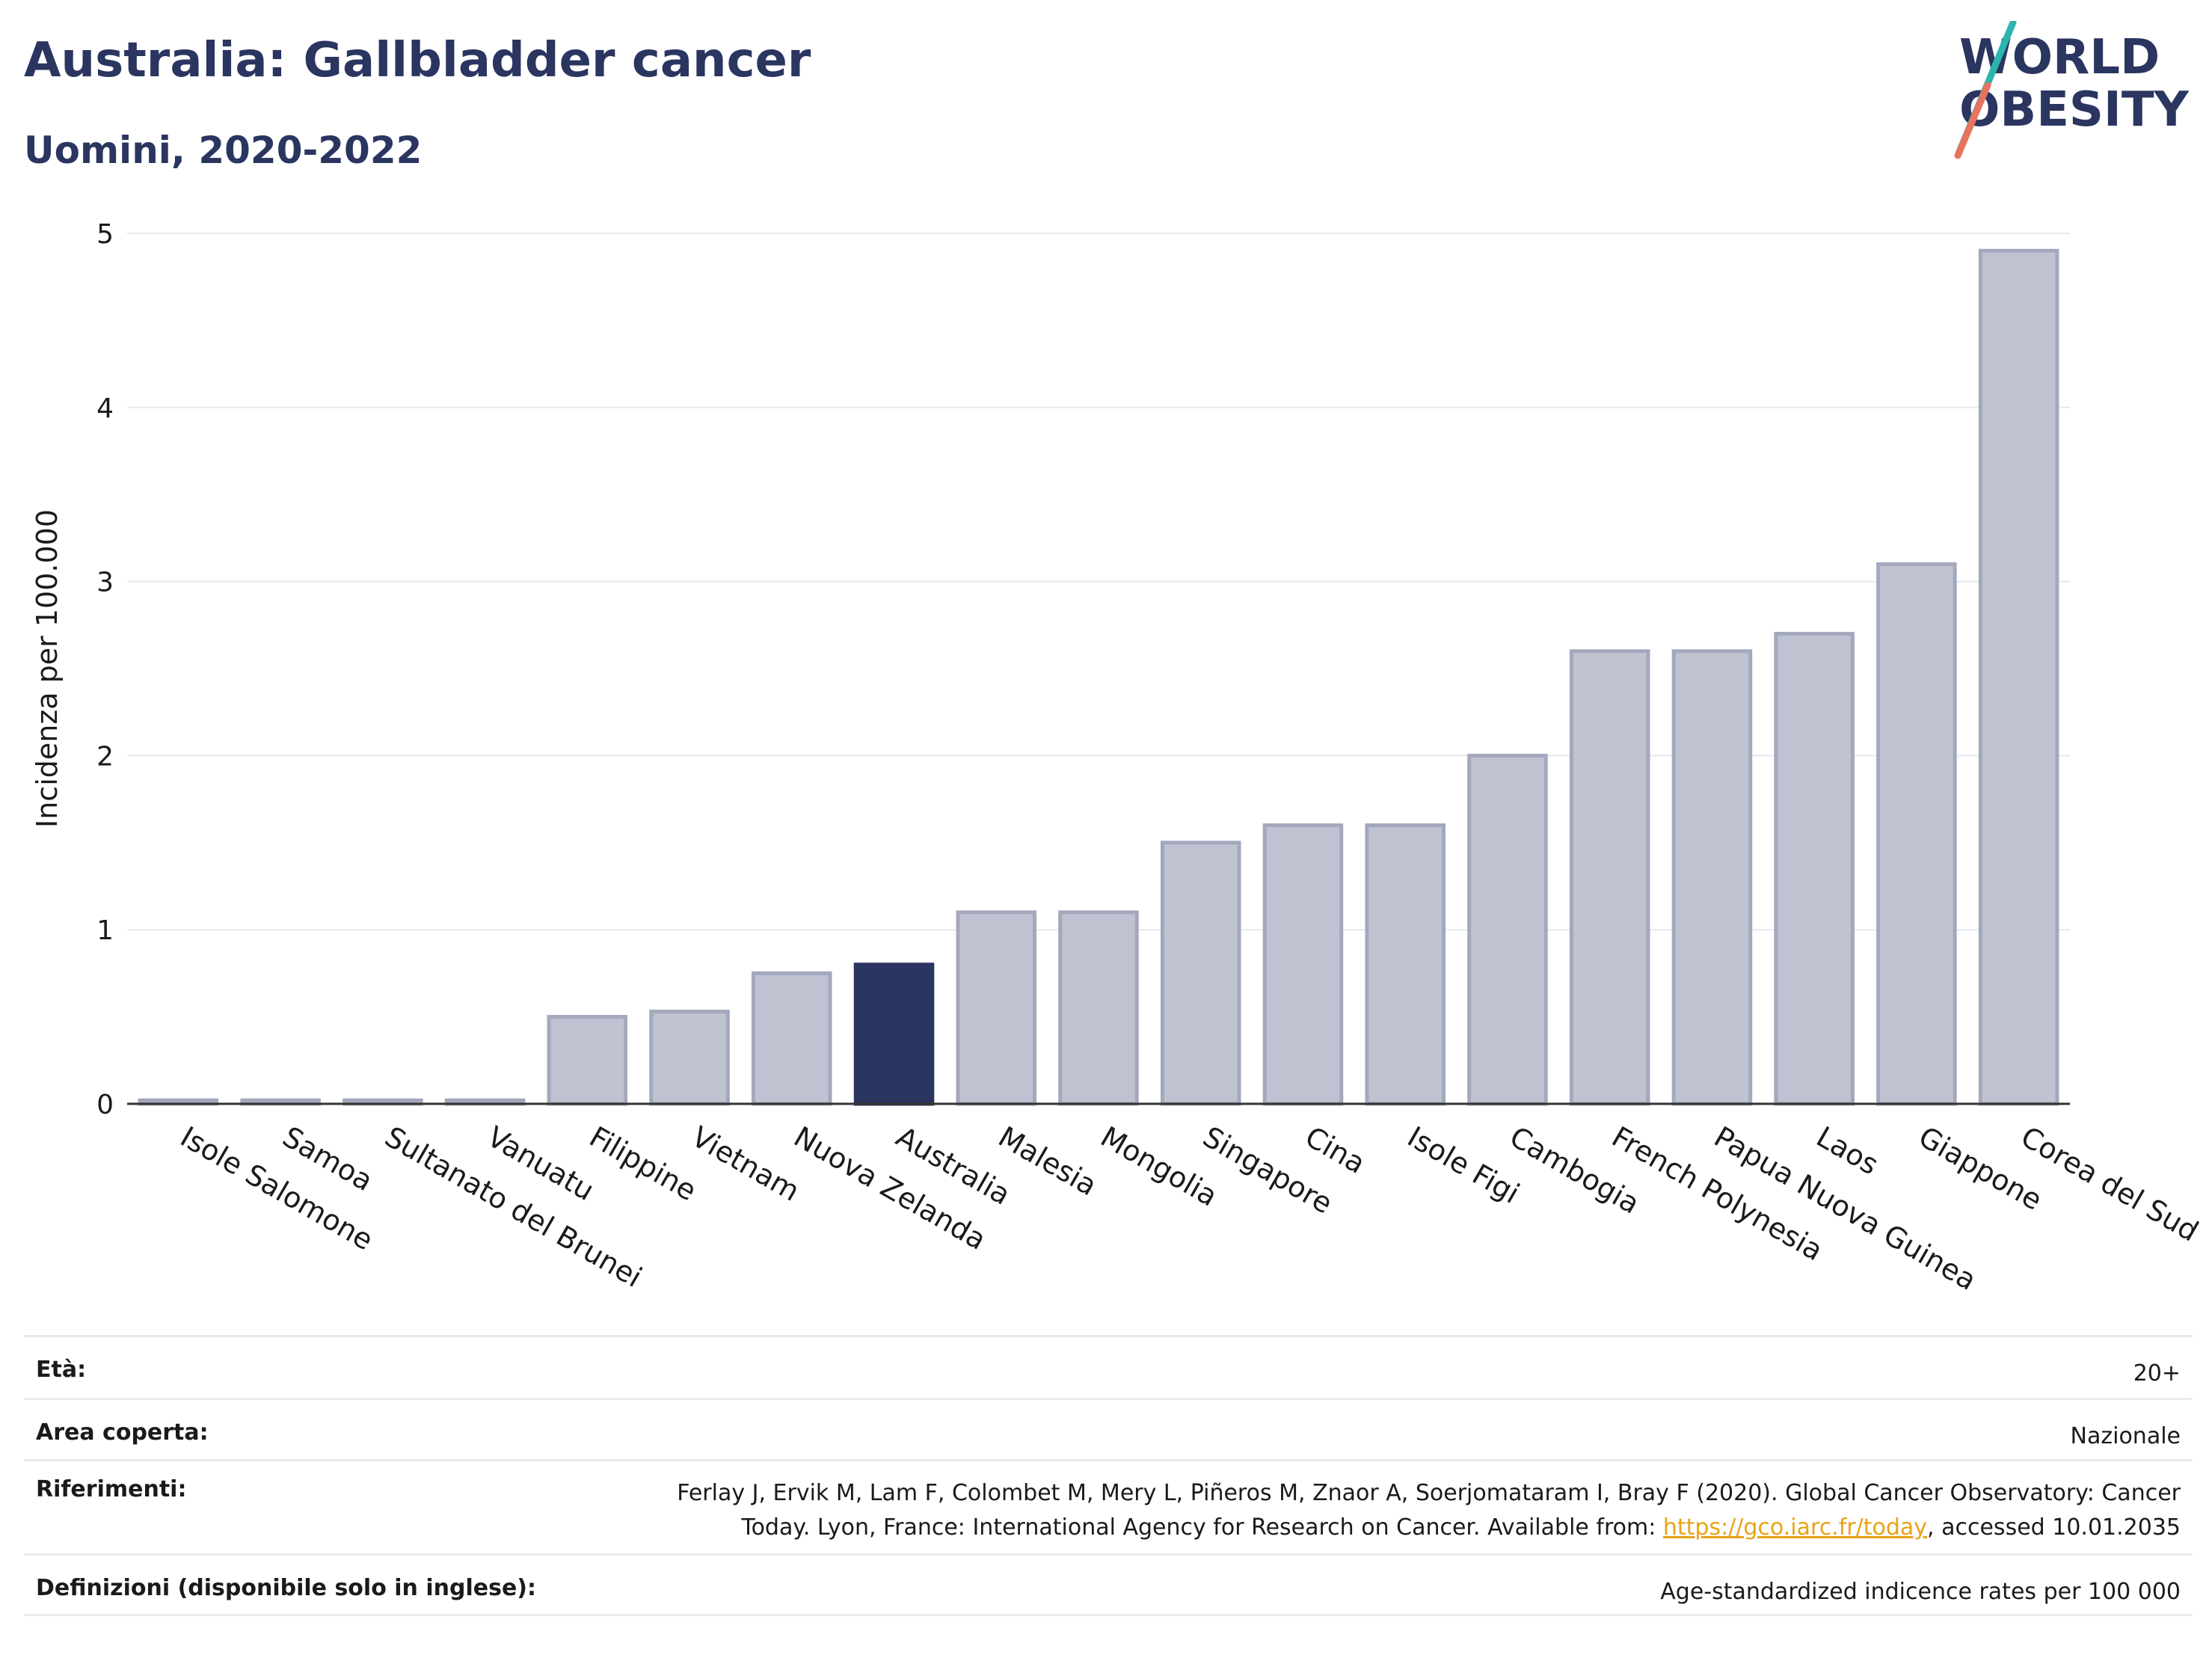 The width and height of the screenshot is (2212, 1655). Describe the element at coordinates (1972, 120) in the screenshot. I see `logo-slash-coral` at that location.